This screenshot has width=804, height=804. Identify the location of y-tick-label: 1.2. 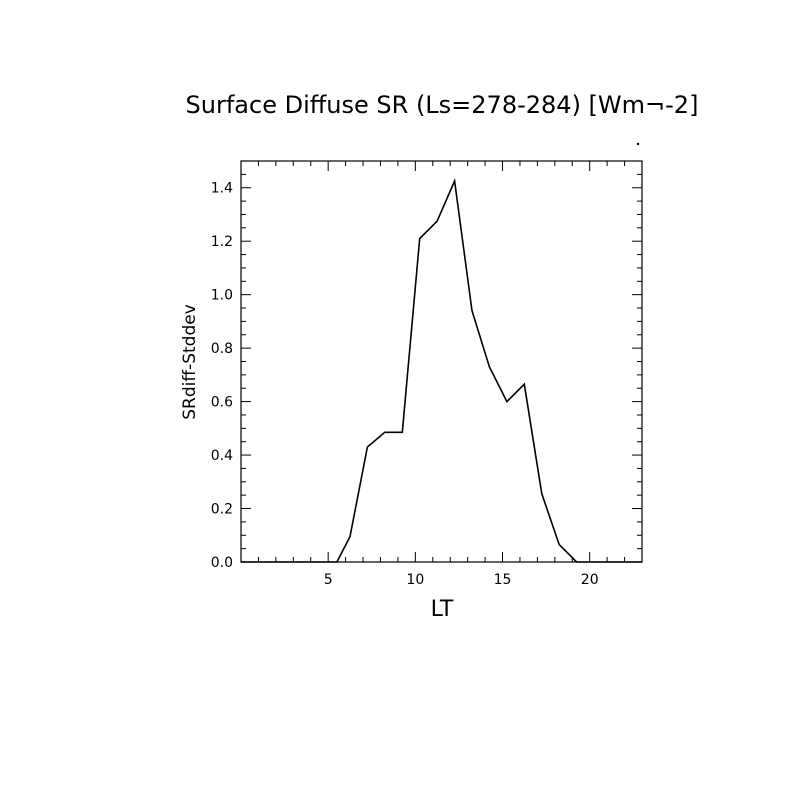
(222, 242).